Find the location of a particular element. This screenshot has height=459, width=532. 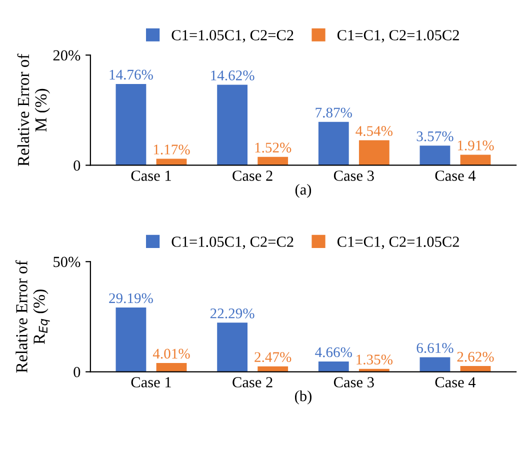

y-axis-title: Relative Error of M (%) is located at coordinates (33, 110).